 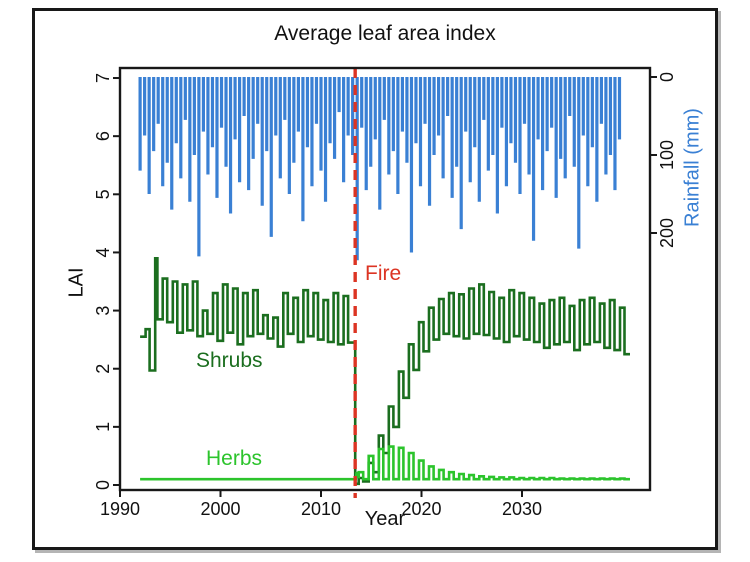 I want to click on chart-title: Average leaf area index, so click(x=385, y=33).